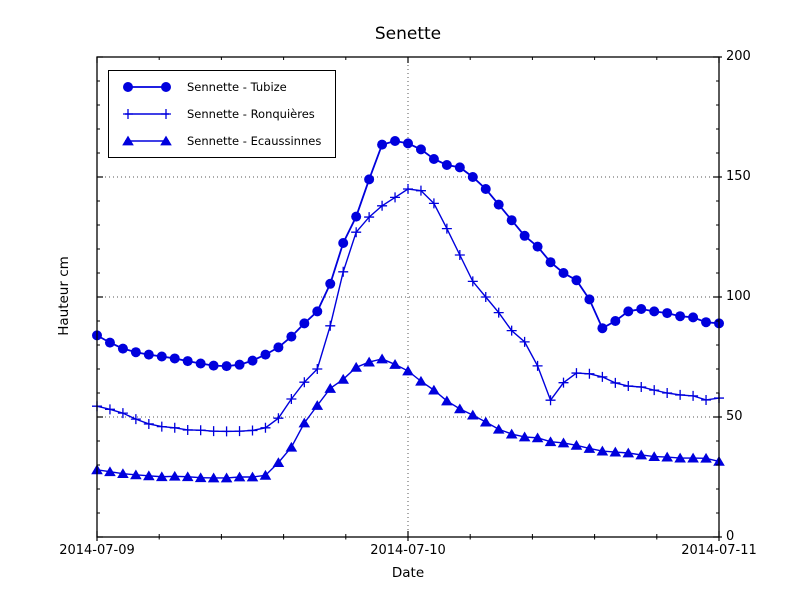  I want to click on legend-label: Sennette - Ecaussinnes, so click(254, 141).